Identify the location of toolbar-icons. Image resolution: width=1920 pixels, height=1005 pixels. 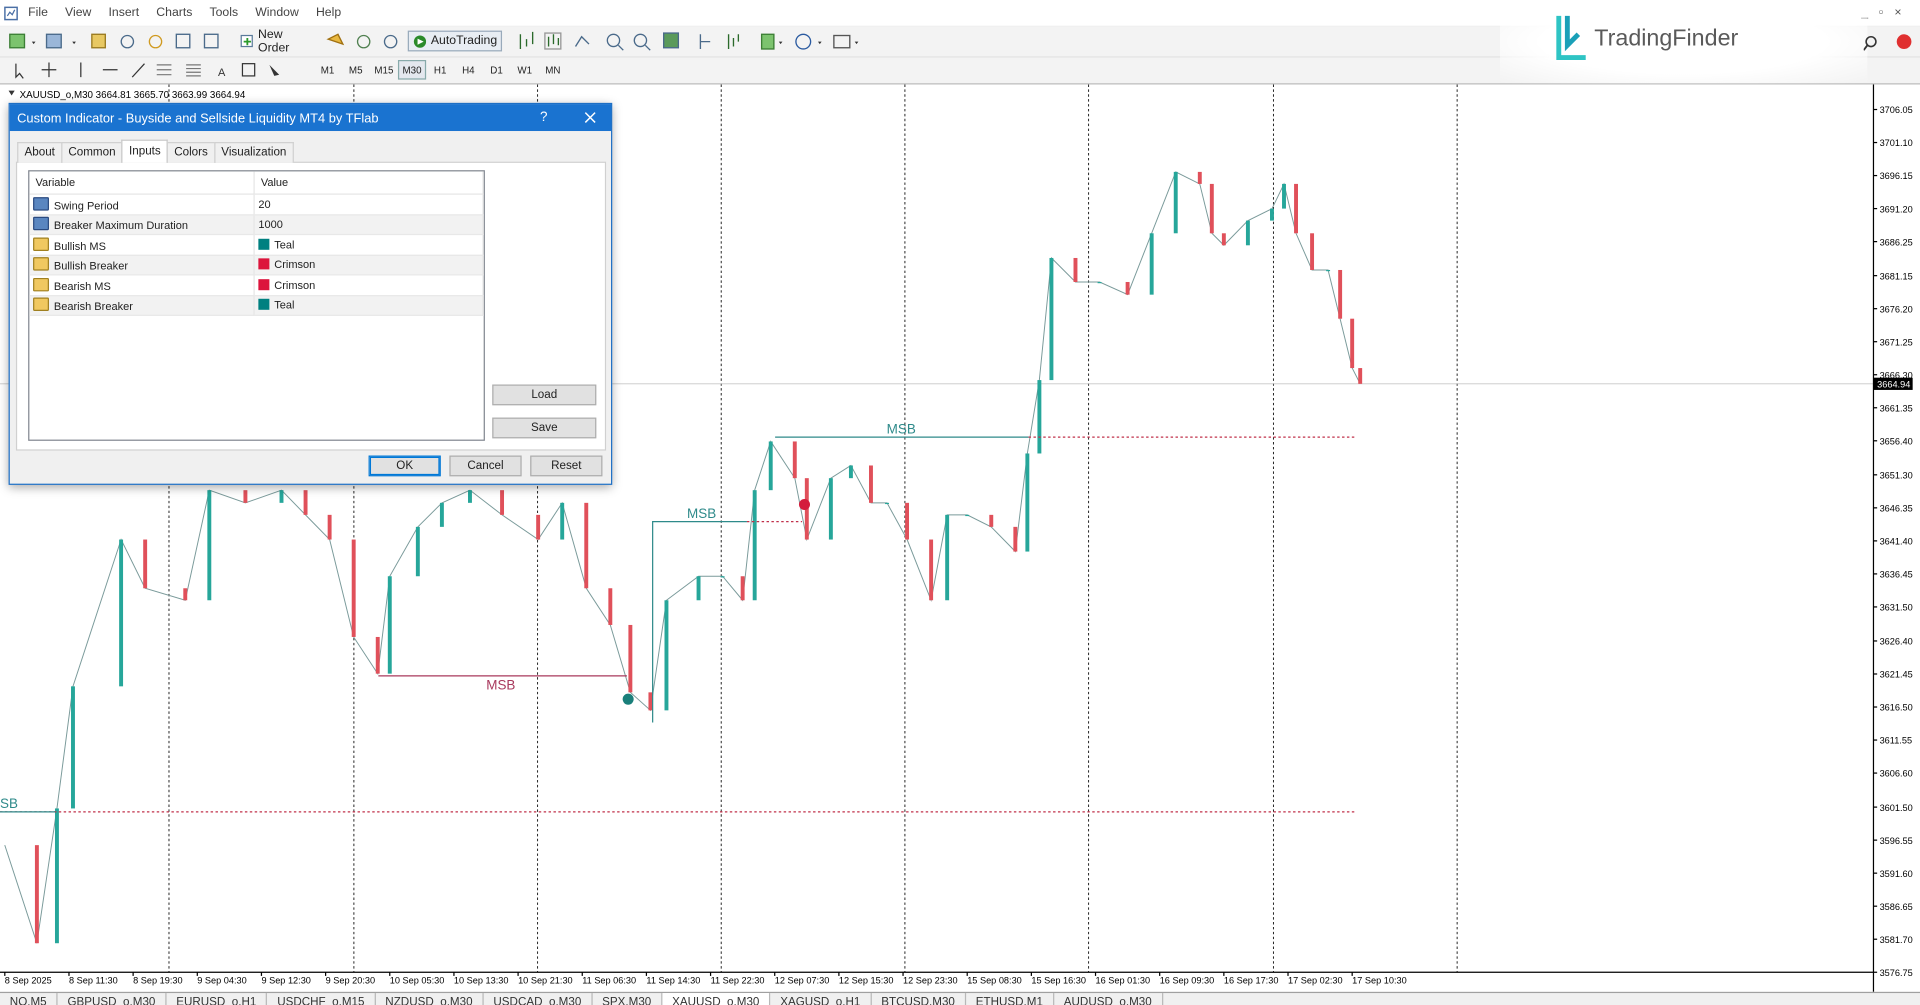
(434, 41).